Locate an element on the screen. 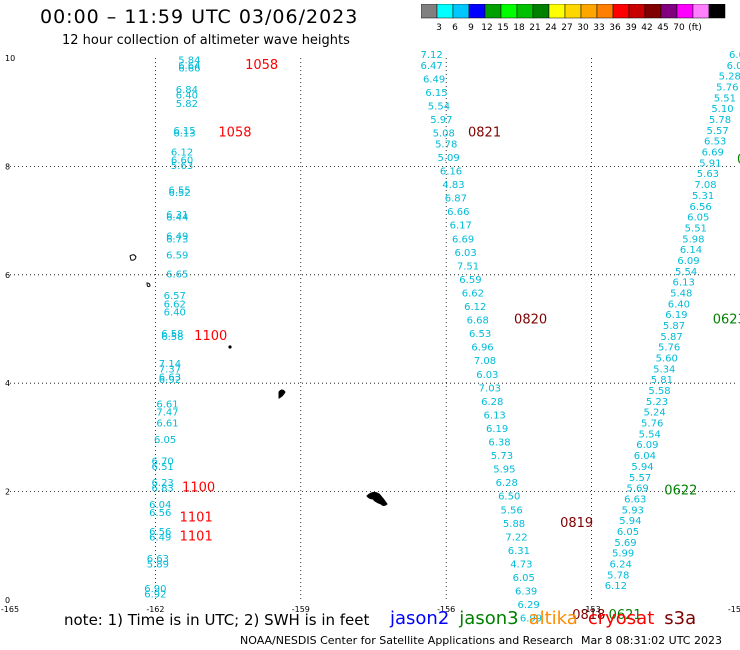 The image size is (740, 650). y-tick-label: 10 is located at coordinates (10, 58).